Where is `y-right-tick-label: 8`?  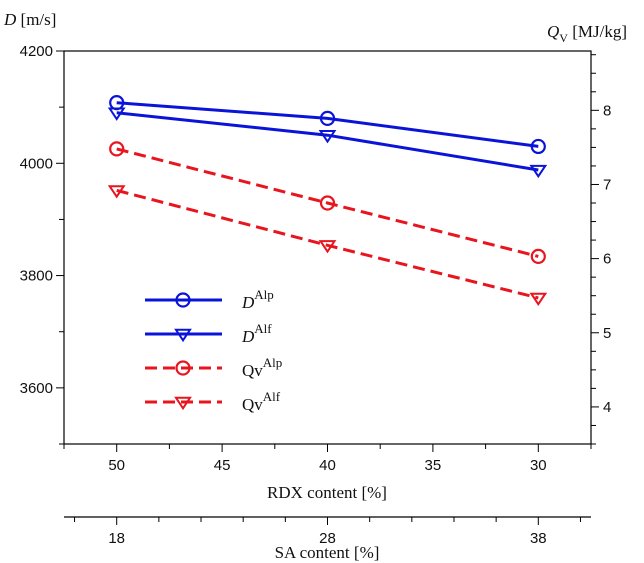
y-right-tick-label: 8 is located at coordinates (607, 110).